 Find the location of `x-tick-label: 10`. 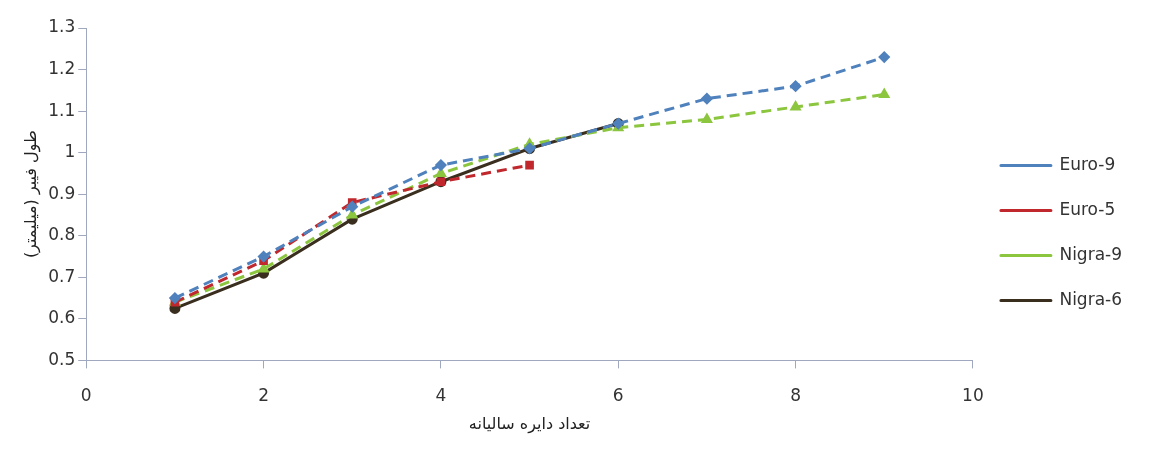

x-tick-label: 10 is located at coordinates (973, 395).